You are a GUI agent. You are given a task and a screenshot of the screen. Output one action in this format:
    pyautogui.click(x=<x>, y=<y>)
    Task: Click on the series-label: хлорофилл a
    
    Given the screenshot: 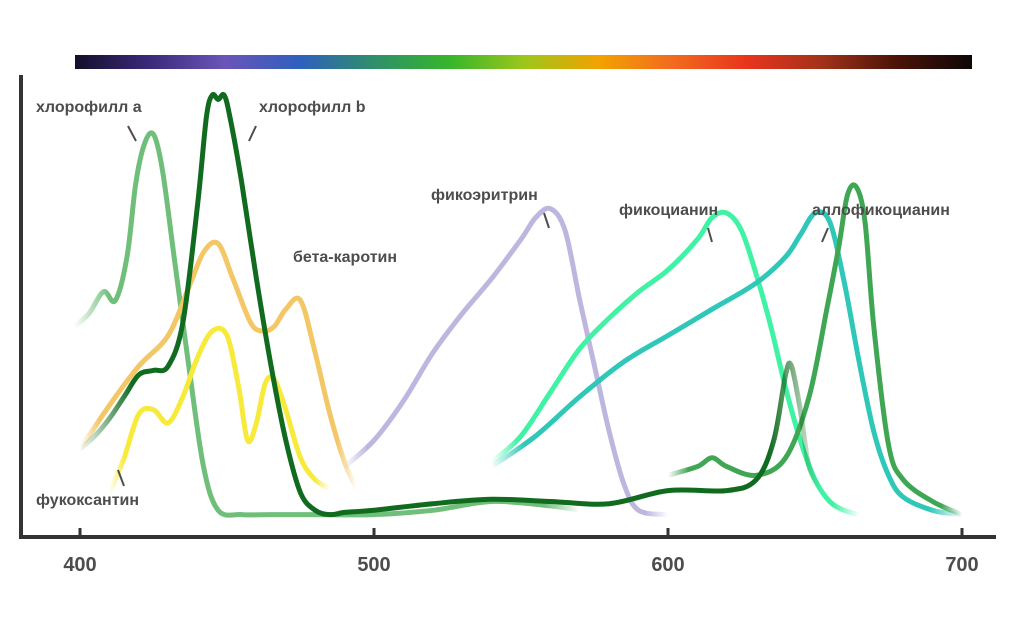 What is the action you would take?
    pyautogui.click(x=89, y=107)
    